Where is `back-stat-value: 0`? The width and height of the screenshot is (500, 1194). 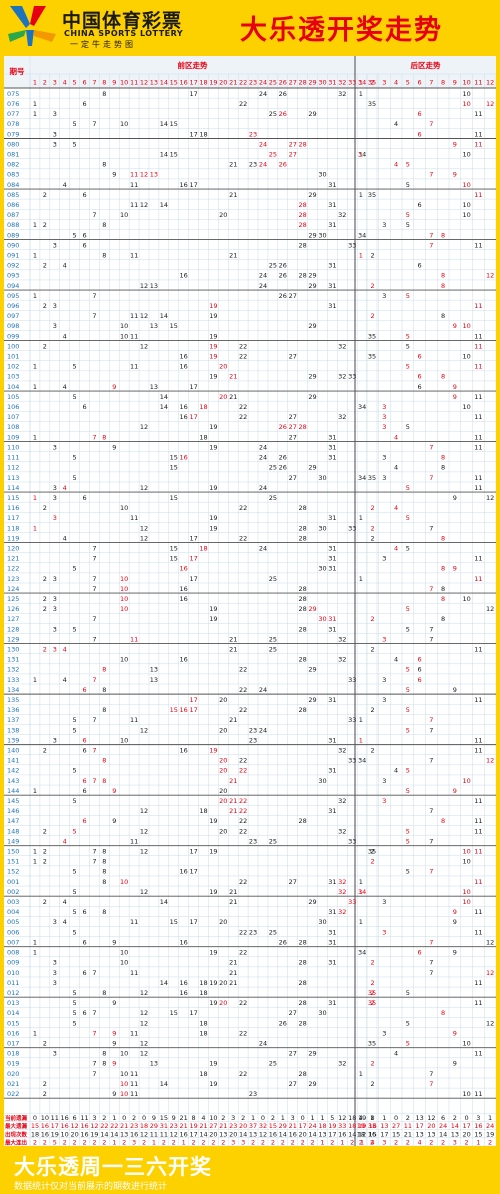 back-stat-value: 0 is located at coordinates (396, 1118).